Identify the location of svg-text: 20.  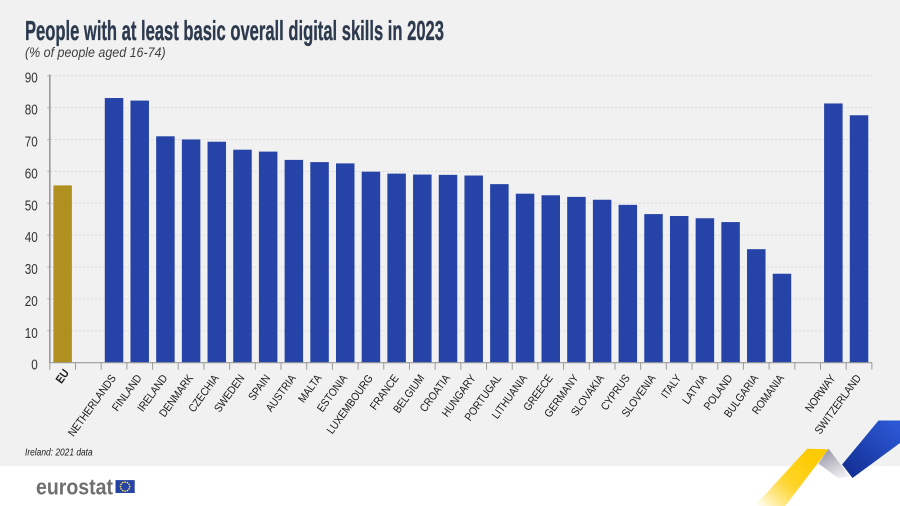
(31, 301).